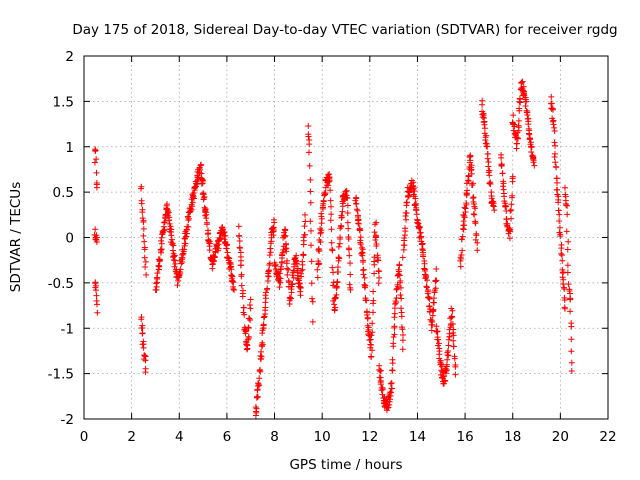  What do you see at coordinates (61, 284) in the screenshot?
I see `y-tick-label: -0.5` at bounding box center [61, 284].